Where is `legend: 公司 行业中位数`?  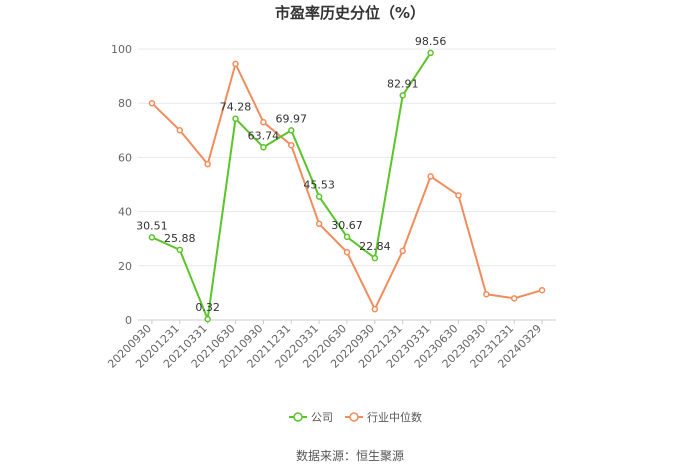 legend: 公司 行业中位数 is located at coordinates (355, 417).